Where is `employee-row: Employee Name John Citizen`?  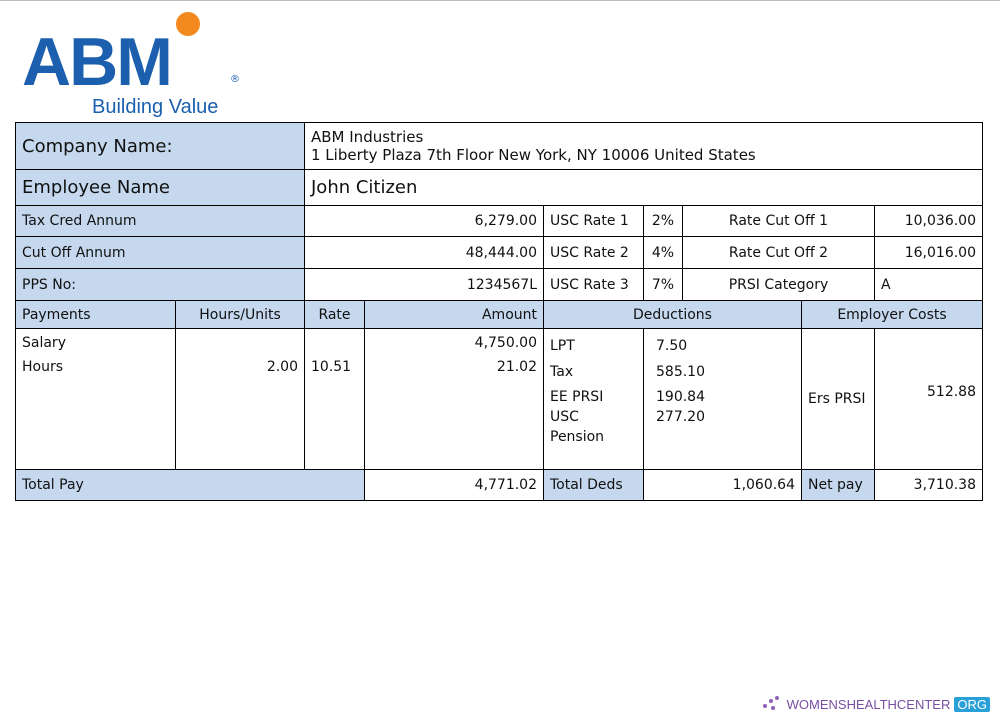 employee-row: Employee Name John Citizen is located at coordinates (499, 187).